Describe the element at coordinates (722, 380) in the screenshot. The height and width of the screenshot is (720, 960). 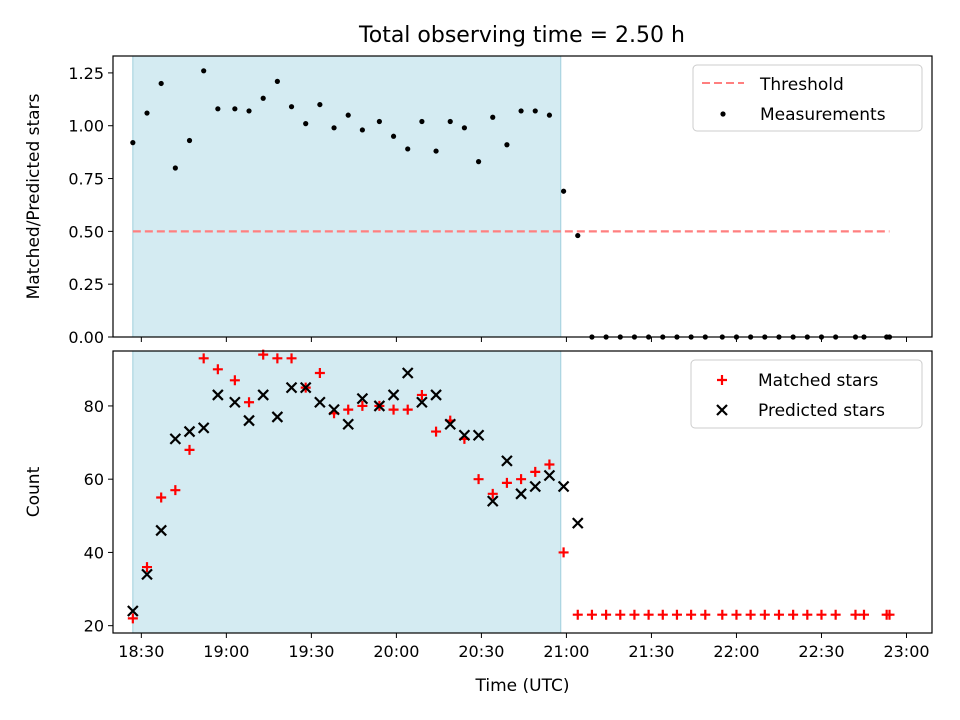
I see `legend-matched-swatch` at that location.